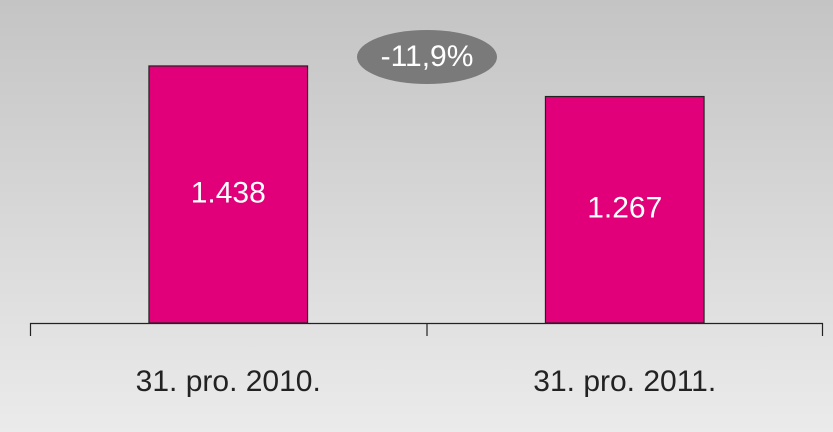 This screenshot has height=432, width=833. Describe the element at coordinates (228, 381) in the screenshot. I see `x-tick-label: 31. pro. 2010.` at that location.